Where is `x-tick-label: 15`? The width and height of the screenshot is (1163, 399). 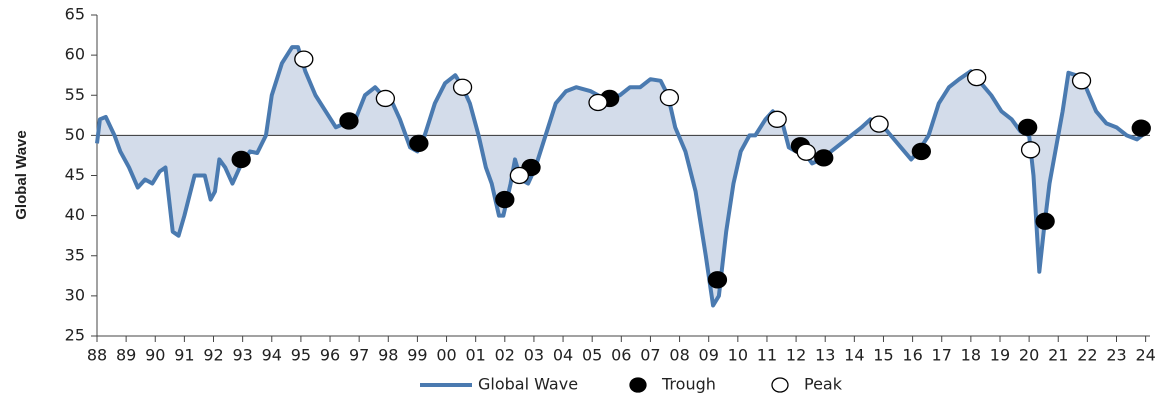
x-tick-label: 15 is located at coordinates (883, 355).